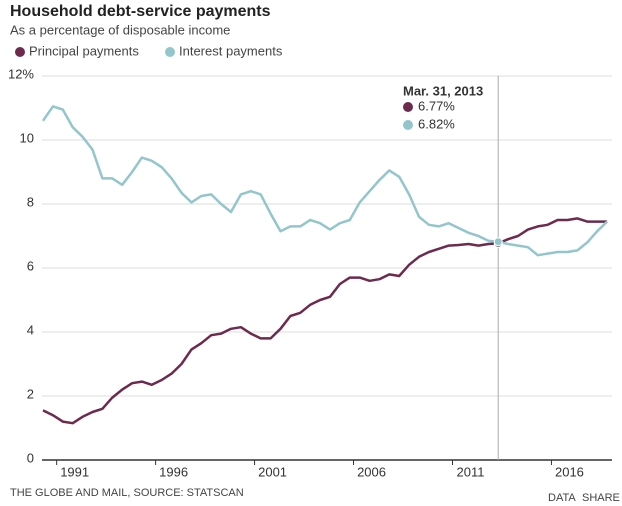 The height and width of the screenshot is (506, 622). Describe the element at coordinates (27, 137) in the screenshot. I see `y-tick-label: 10` at that location.